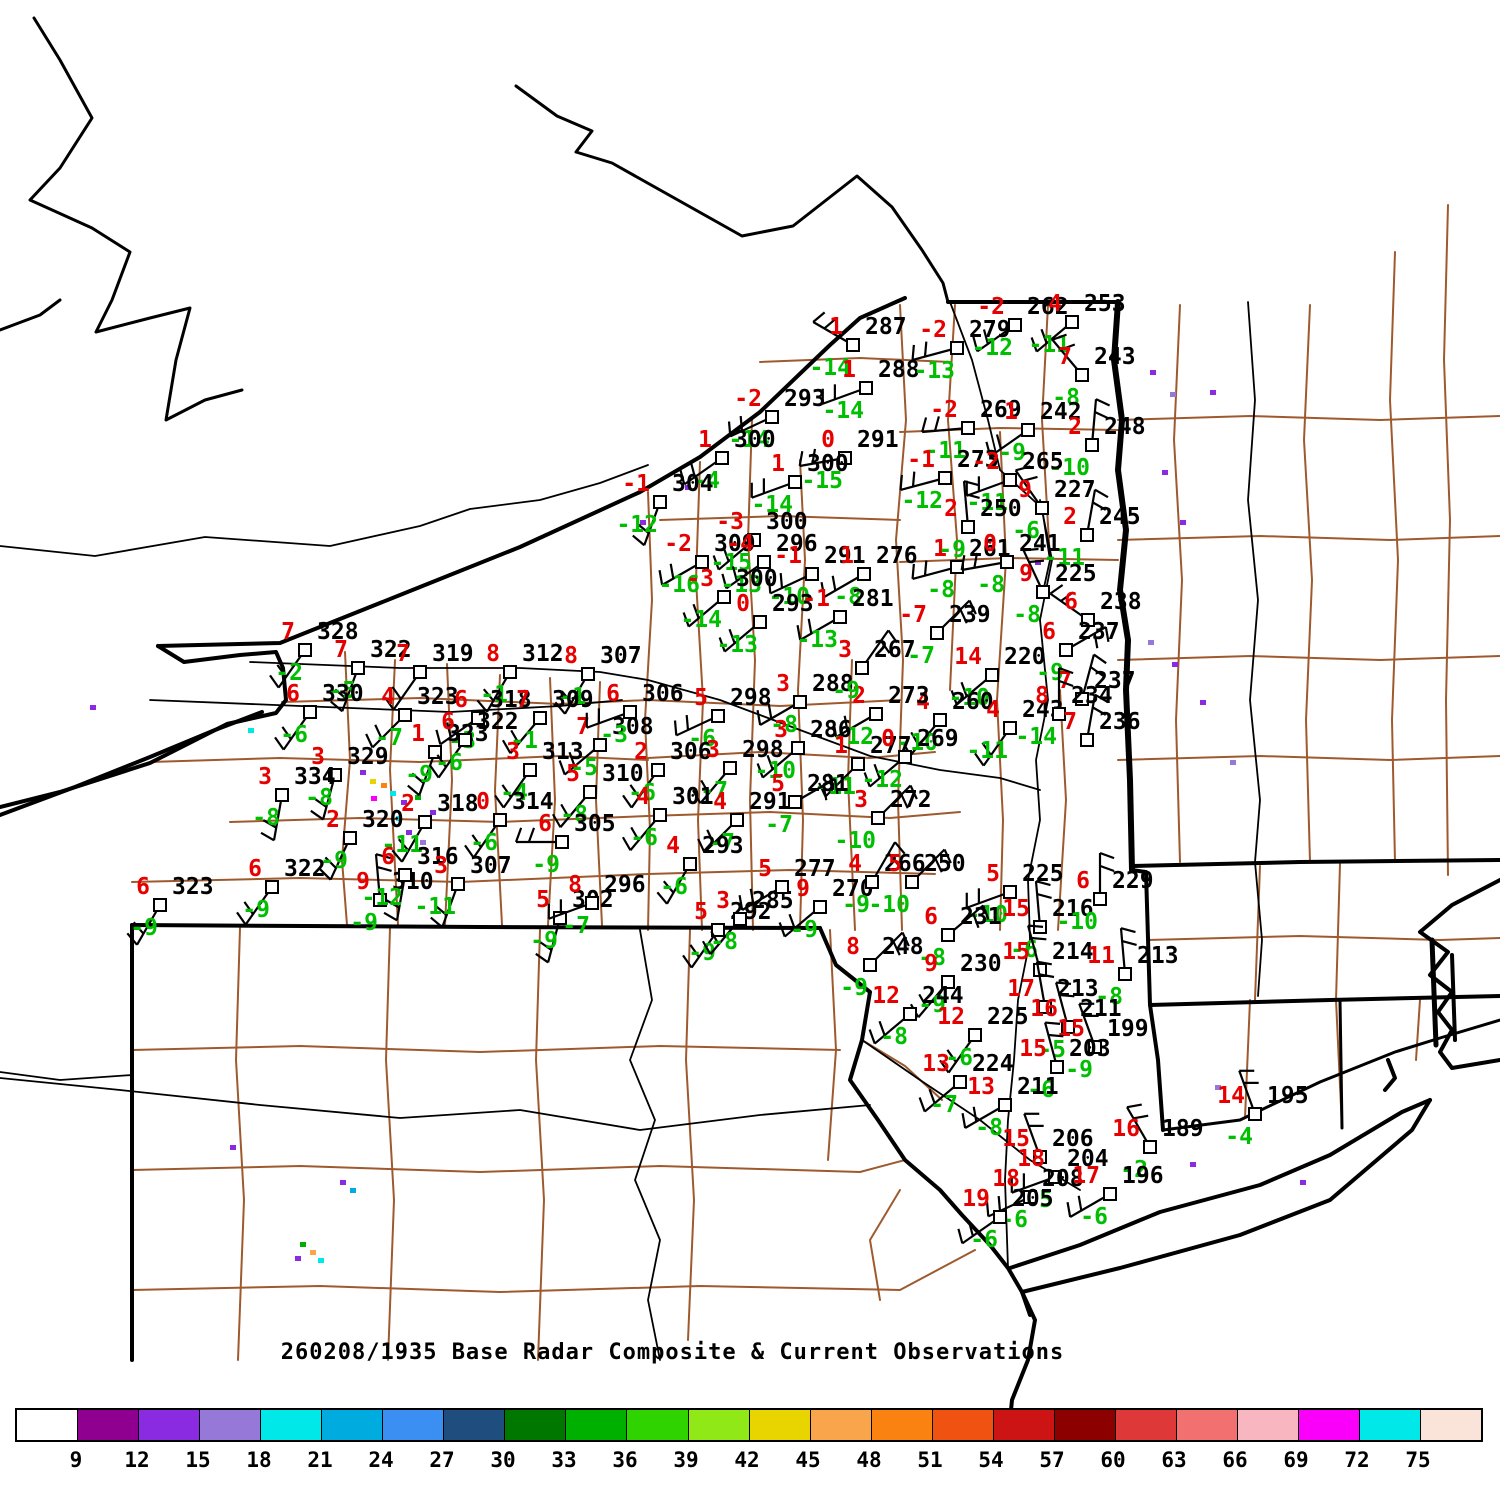 The height and width of the screenshot is (1500, 1500). I want to click on station-temperature: 1, so click(836, 327).